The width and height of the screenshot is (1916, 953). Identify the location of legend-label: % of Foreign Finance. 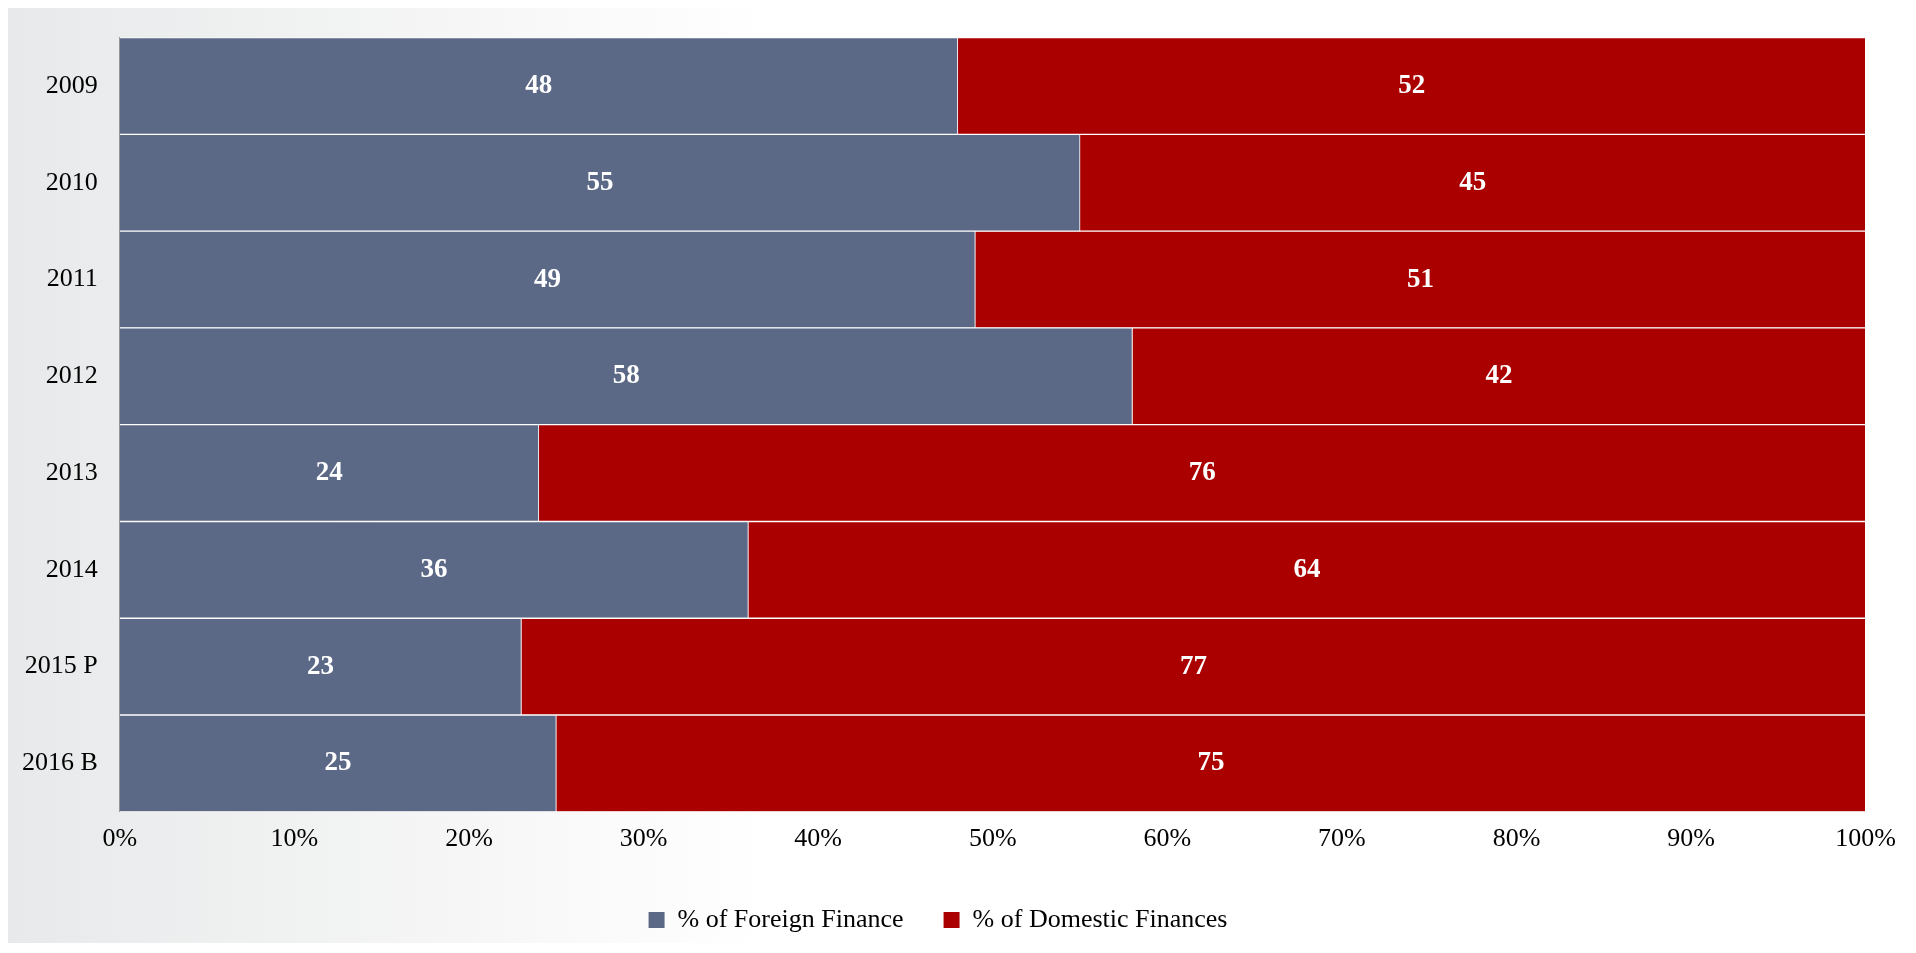
(790, 918).